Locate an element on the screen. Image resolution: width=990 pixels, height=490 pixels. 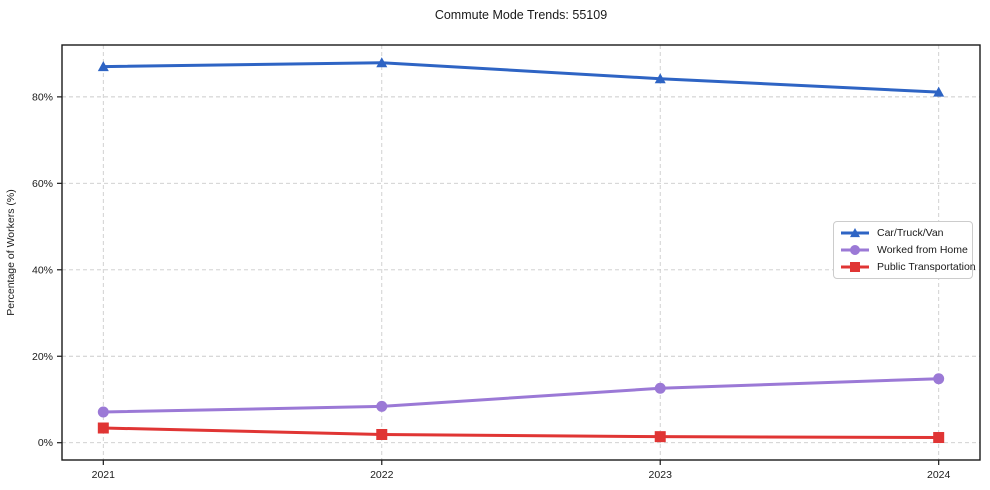
y-tick-label: 20% is located at coordinates (42, 357).